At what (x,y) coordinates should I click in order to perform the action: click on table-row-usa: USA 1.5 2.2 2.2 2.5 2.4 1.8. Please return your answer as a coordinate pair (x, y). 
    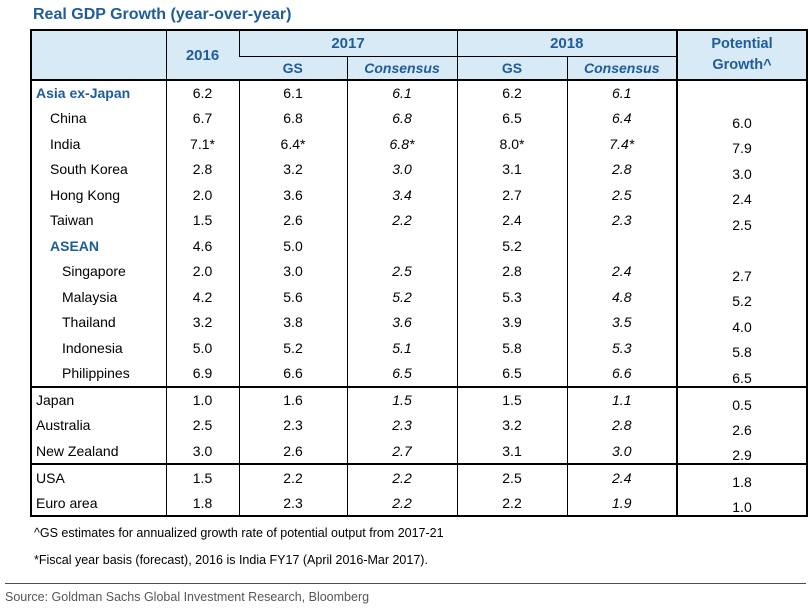
    Looking at the image, I should click on (419, 476).